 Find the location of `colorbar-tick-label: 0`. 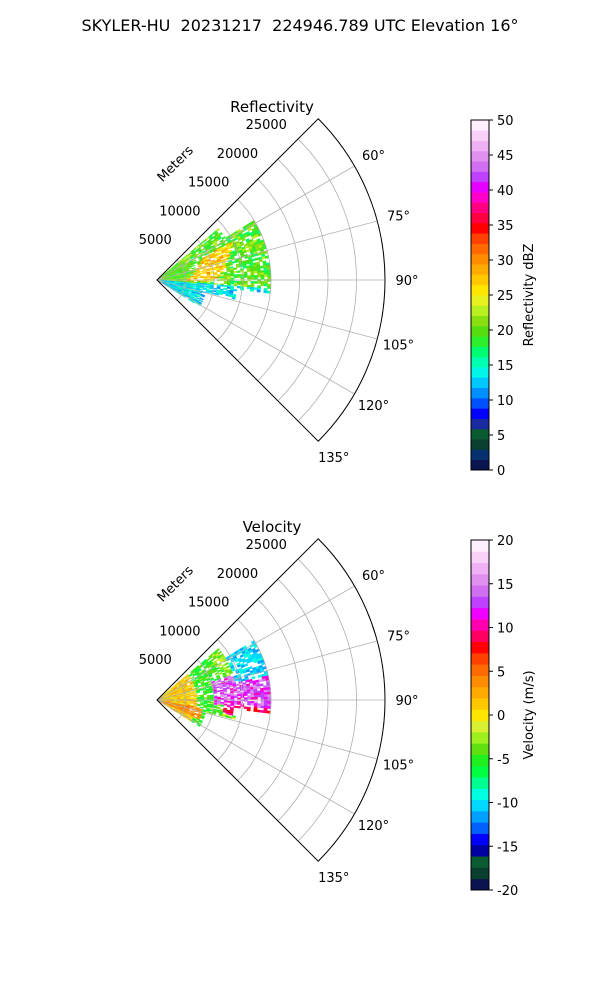

colorbar-tick-label: 0 is located at coordinates (501, 471).